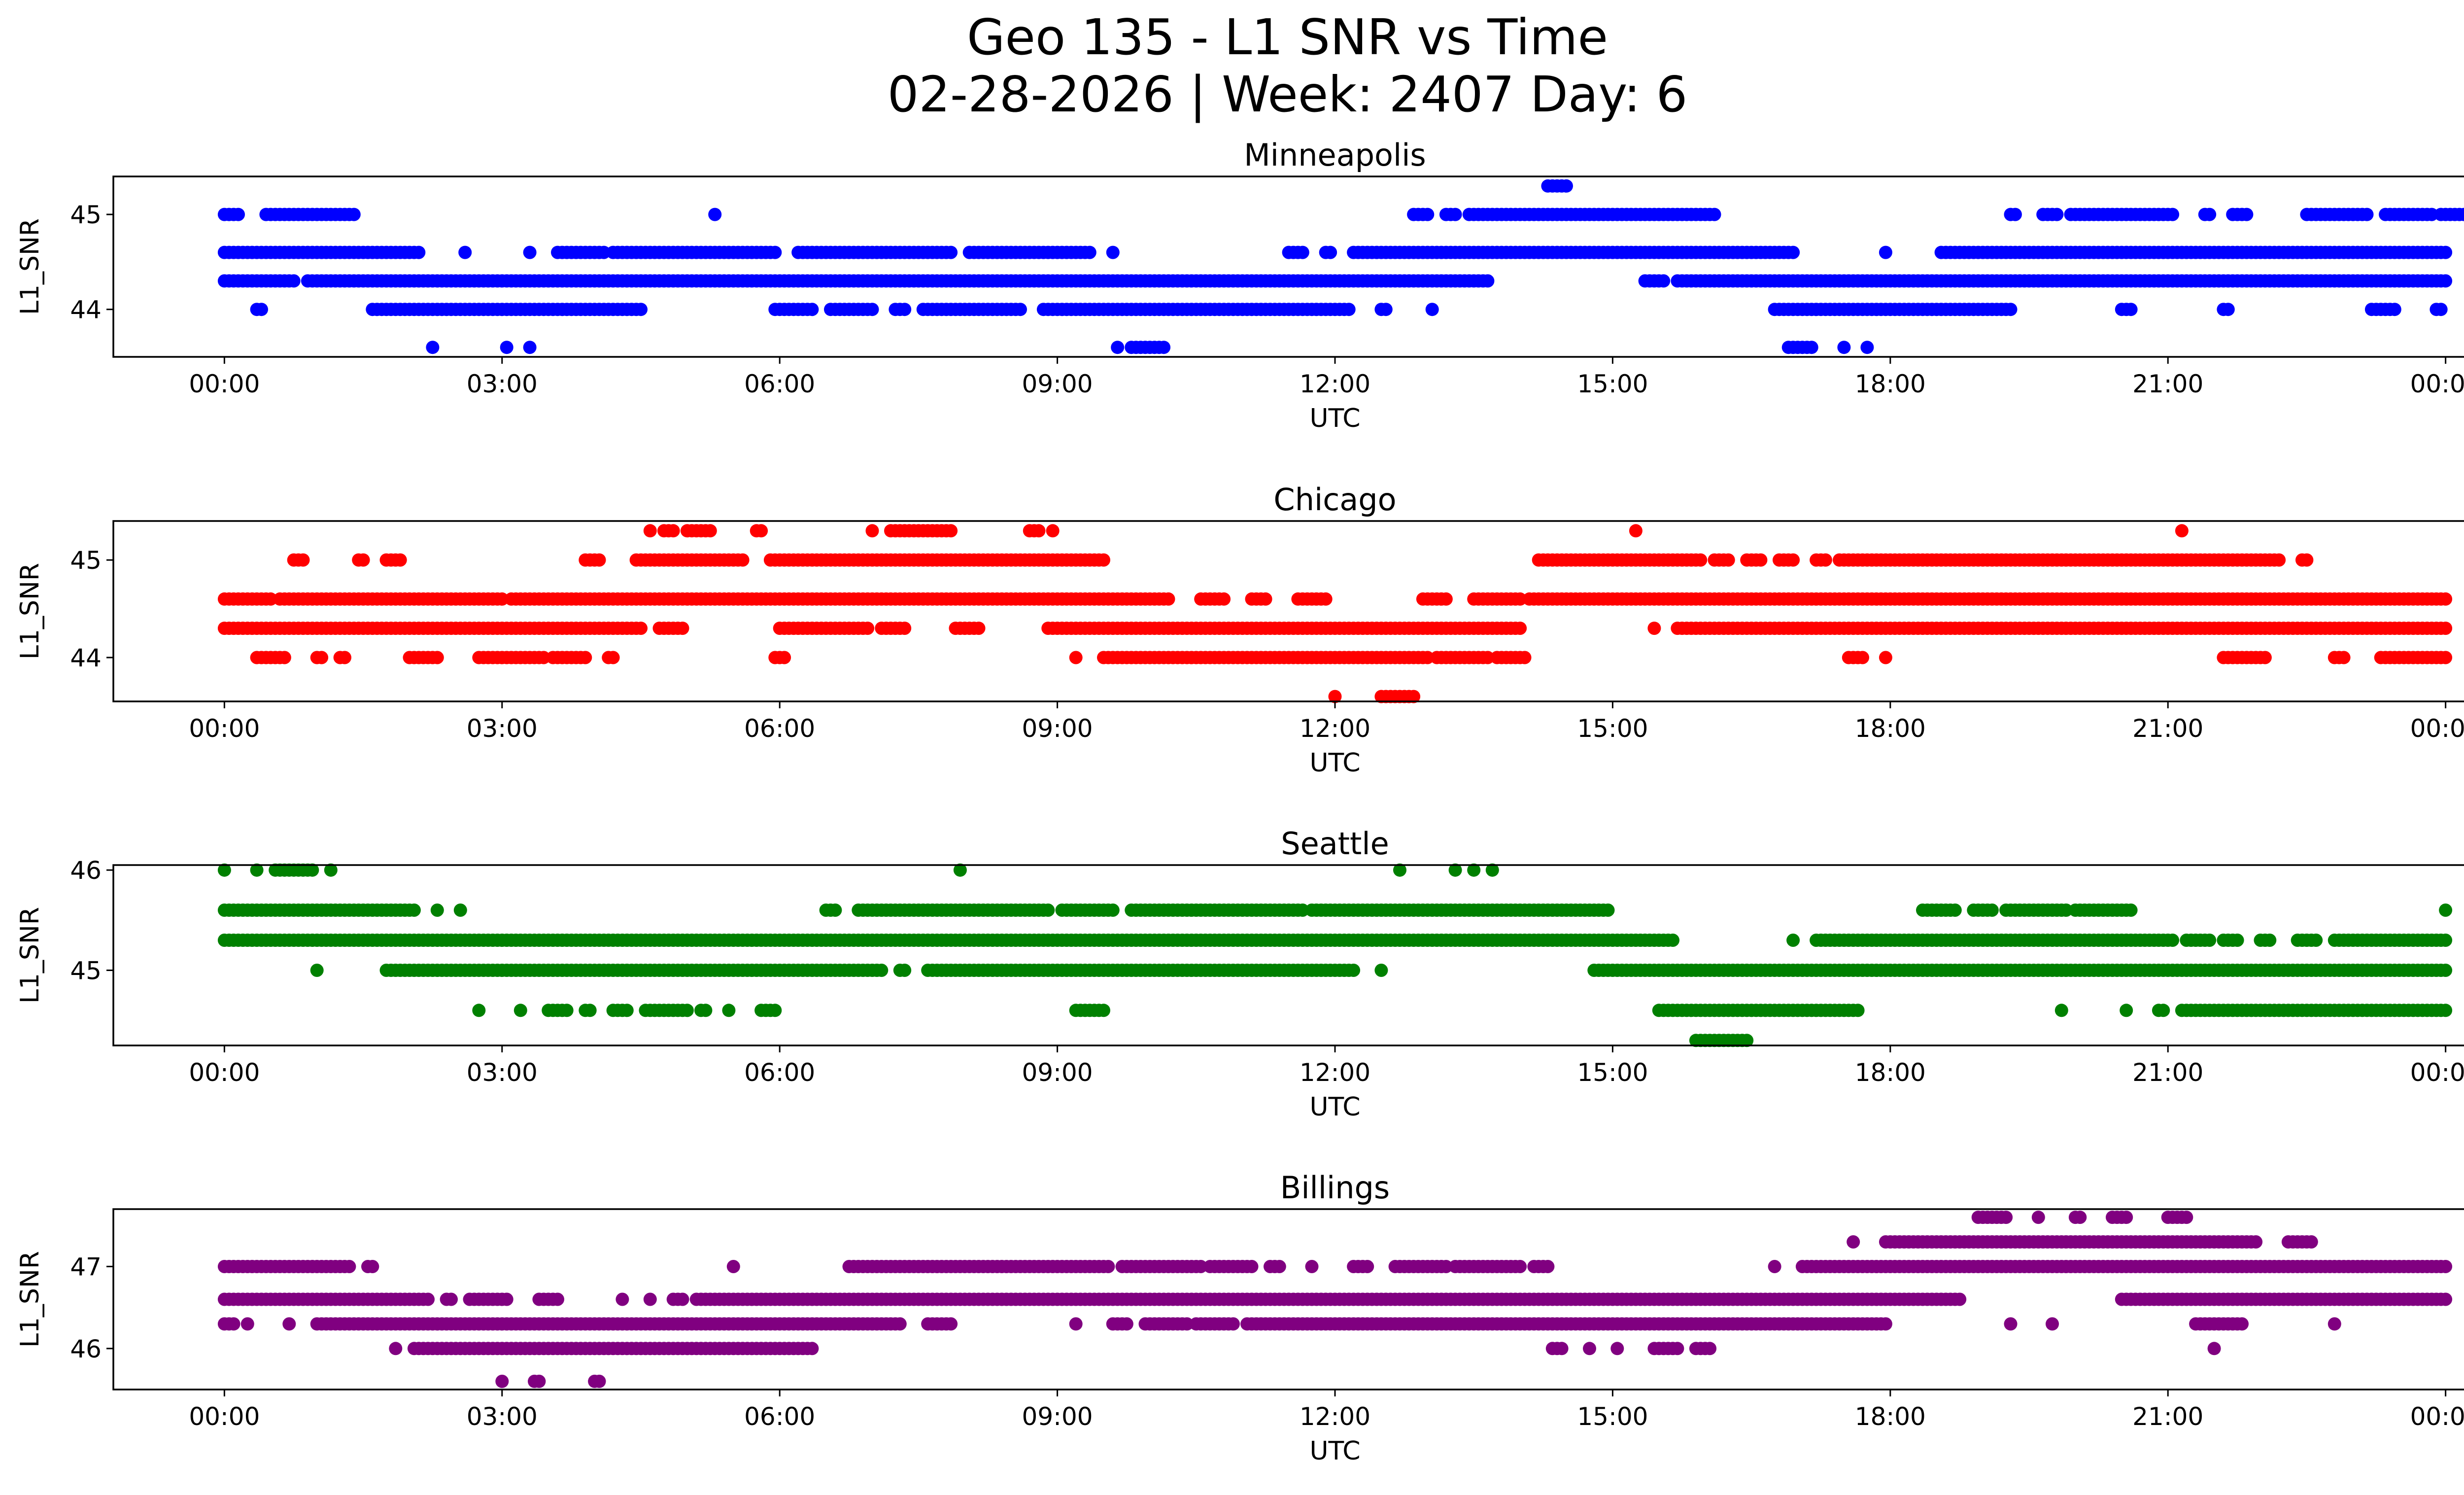  What do you see at coordinates (779, 728) in the screenshot?
I see `x-tick-label: 06:00` at bounding box center [779, 728].